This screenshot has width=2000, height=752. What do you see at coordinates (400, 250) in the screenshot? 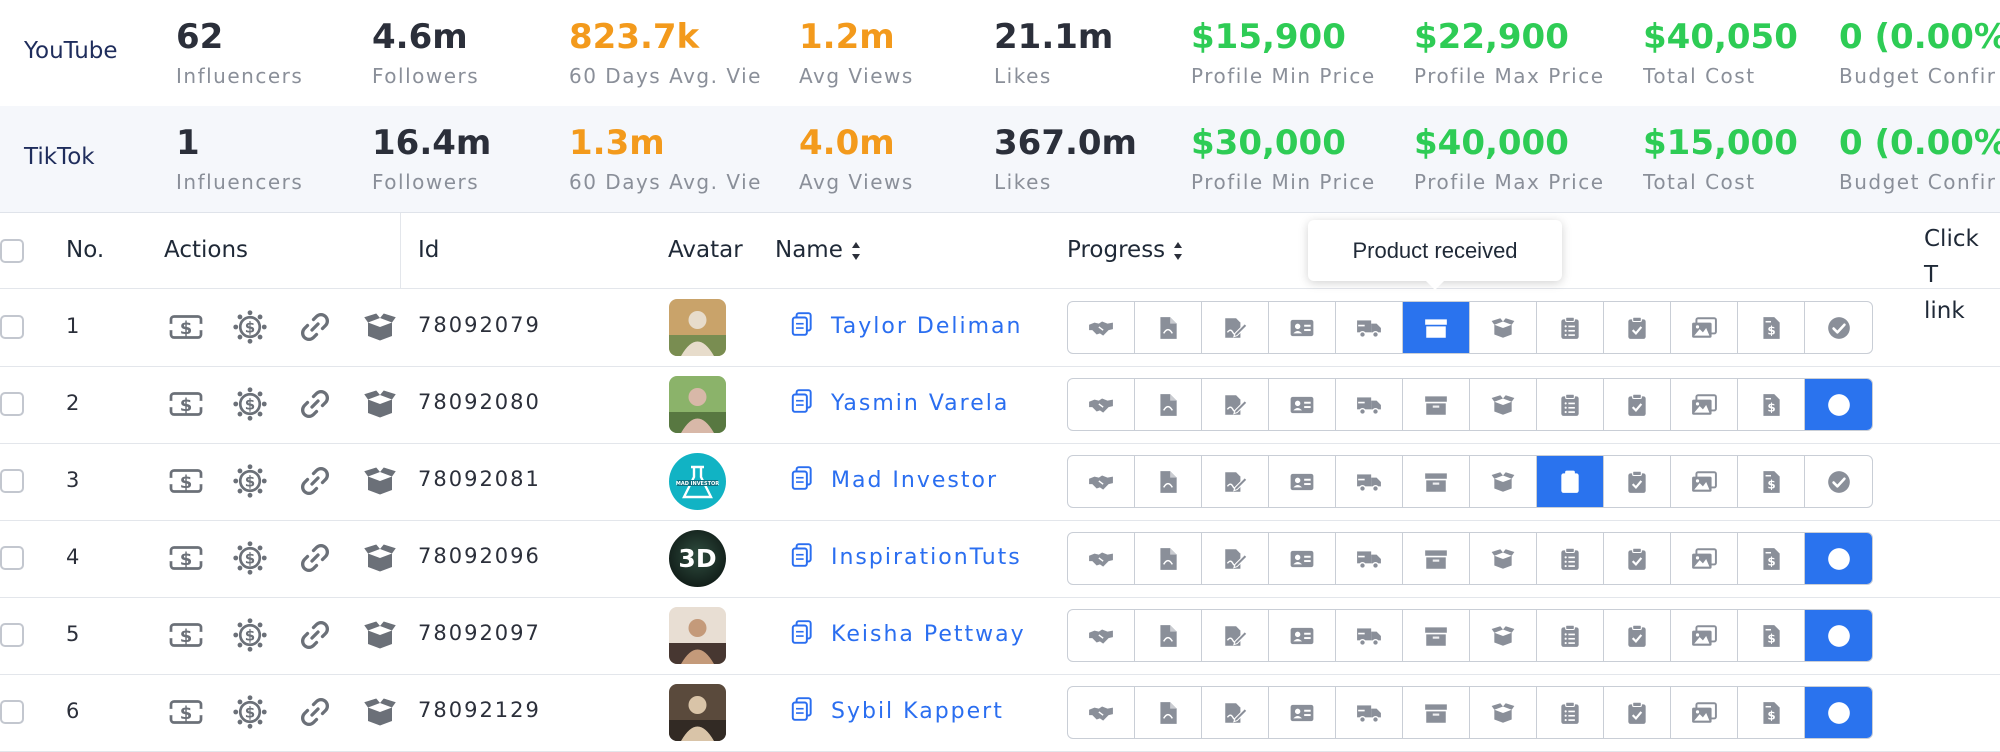
I see `column-divider` at bounding box center [400, 250].